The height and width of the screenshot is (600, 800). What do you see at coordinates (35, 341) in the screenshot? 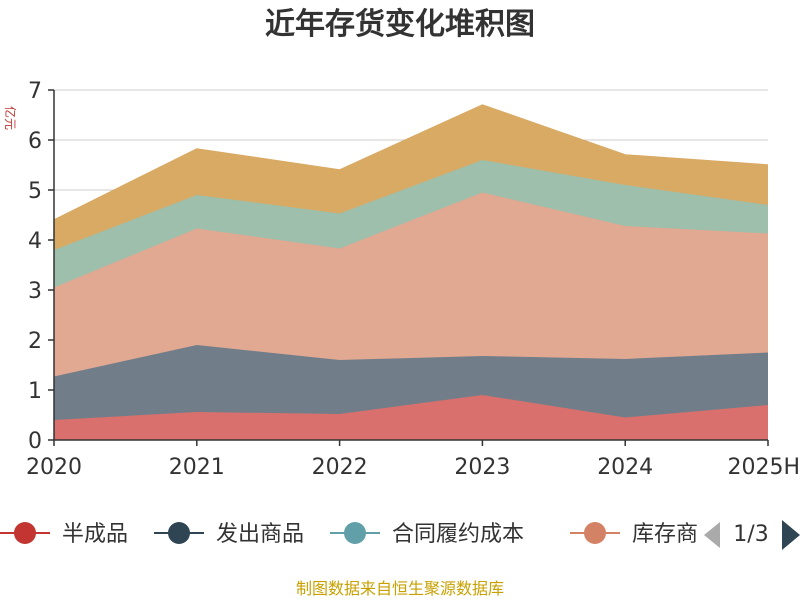
I see `y-tick-label-2: 2` at bounding box center [35, 341].